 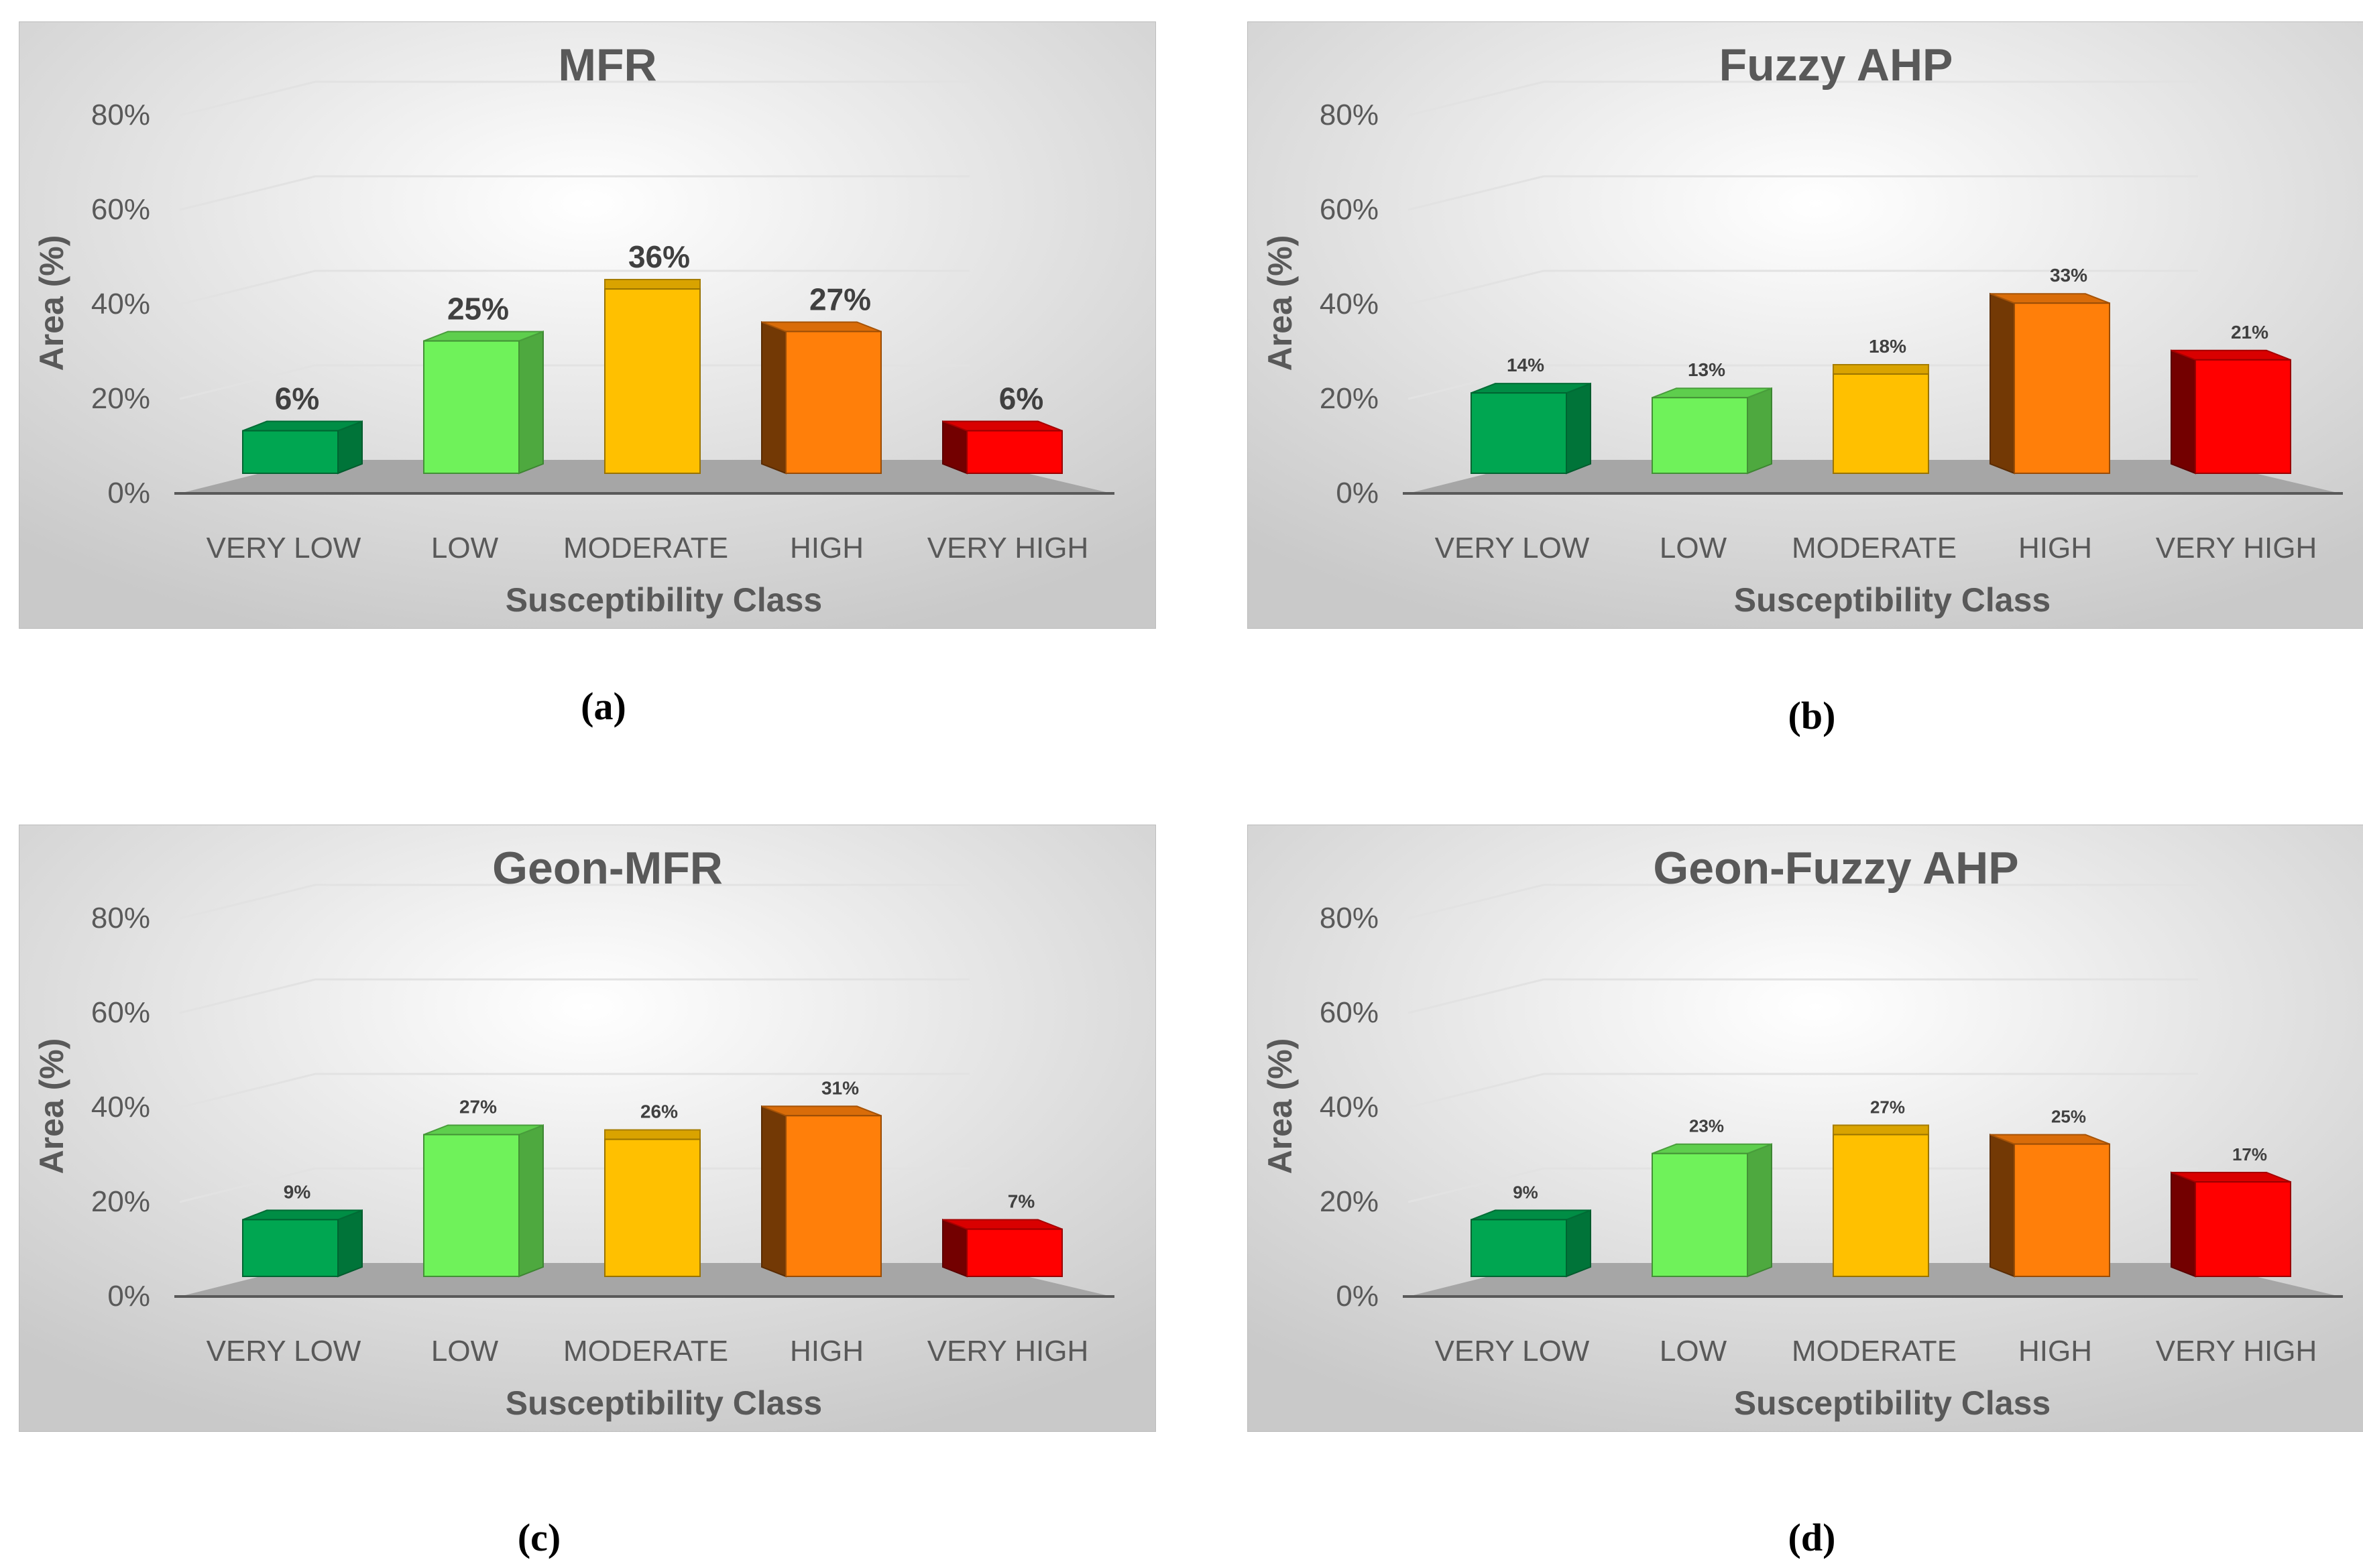 I want to click on data-label: 31%, so click(x=840, y=1087).